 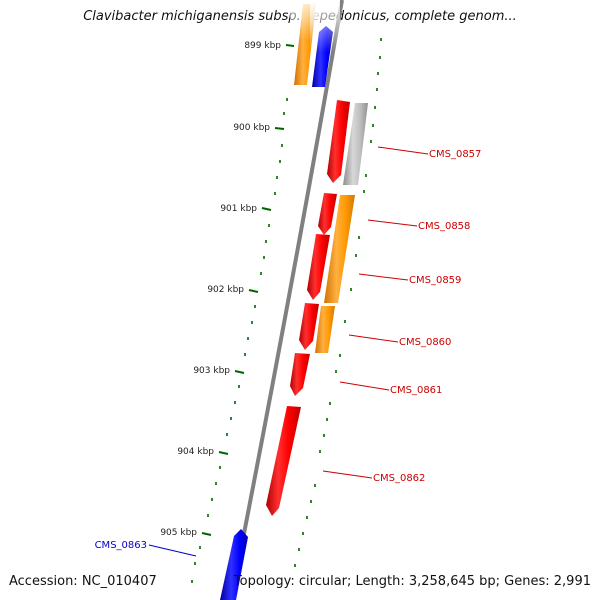 I want to click on gene-cms-0858-red, so click(x=327, y=214).